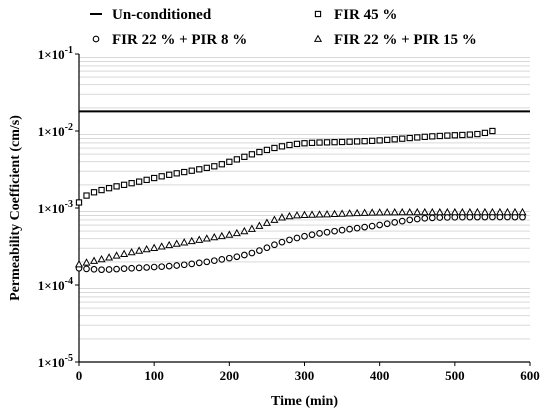 The width and height of the screenshot is (550, 413). I want to click on legend-label: FIR 45 %, so click(365, 15).